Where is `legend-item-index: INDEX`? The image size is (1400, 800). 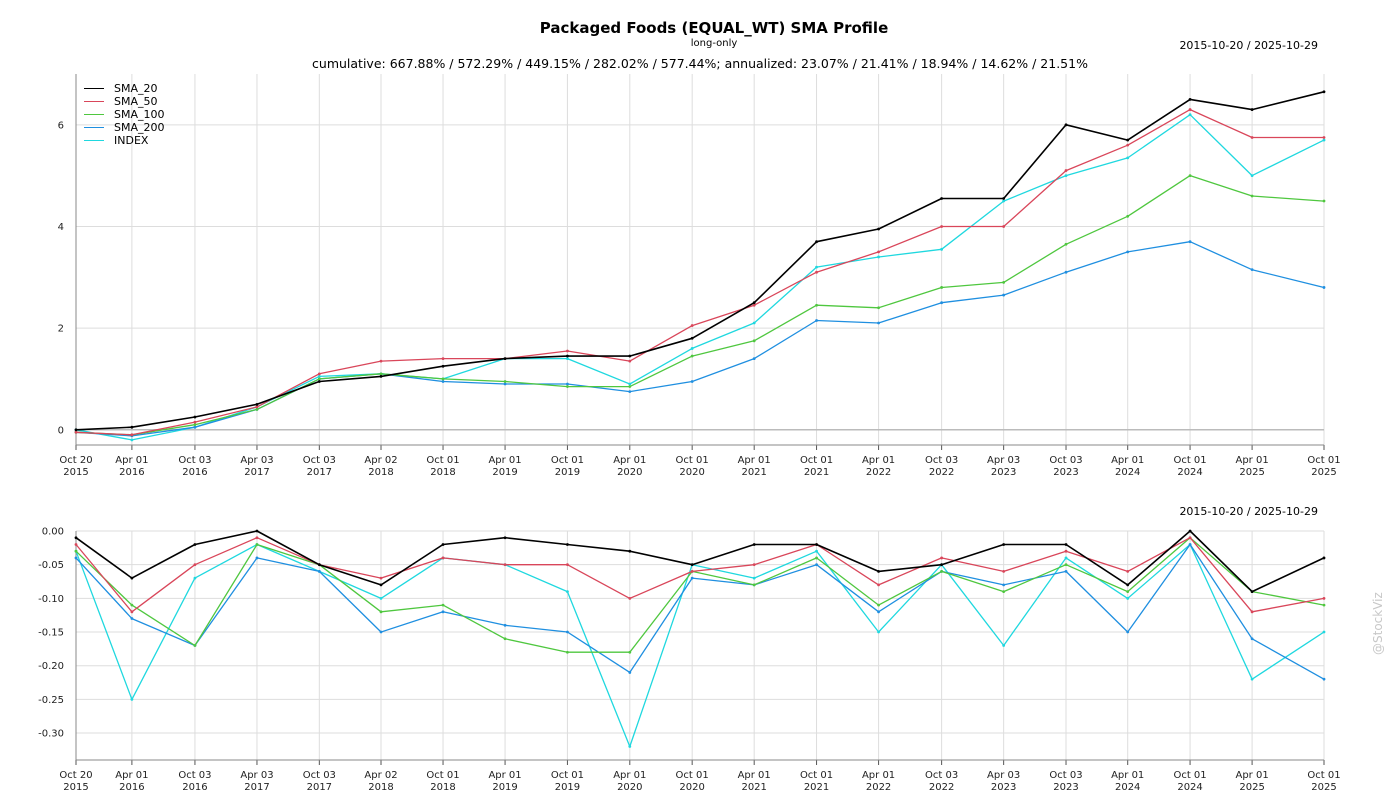 legend-item-index: INDEX is located at coordinates (124, 140).